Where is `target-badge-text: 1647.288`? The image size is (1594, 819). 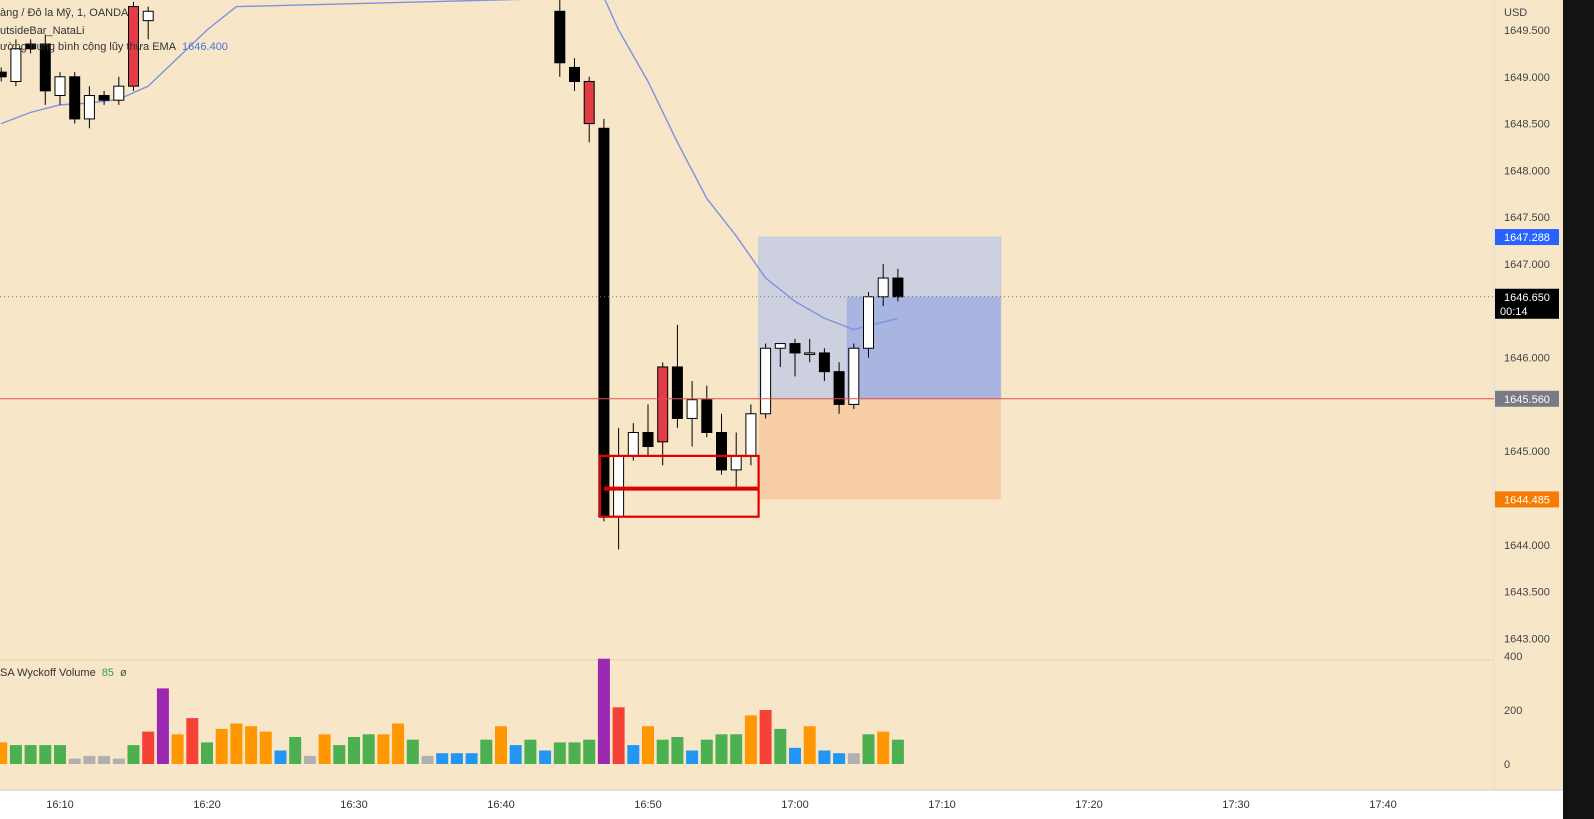 target-badge-text: 1647.288 is located at coordinates (1527, 238).